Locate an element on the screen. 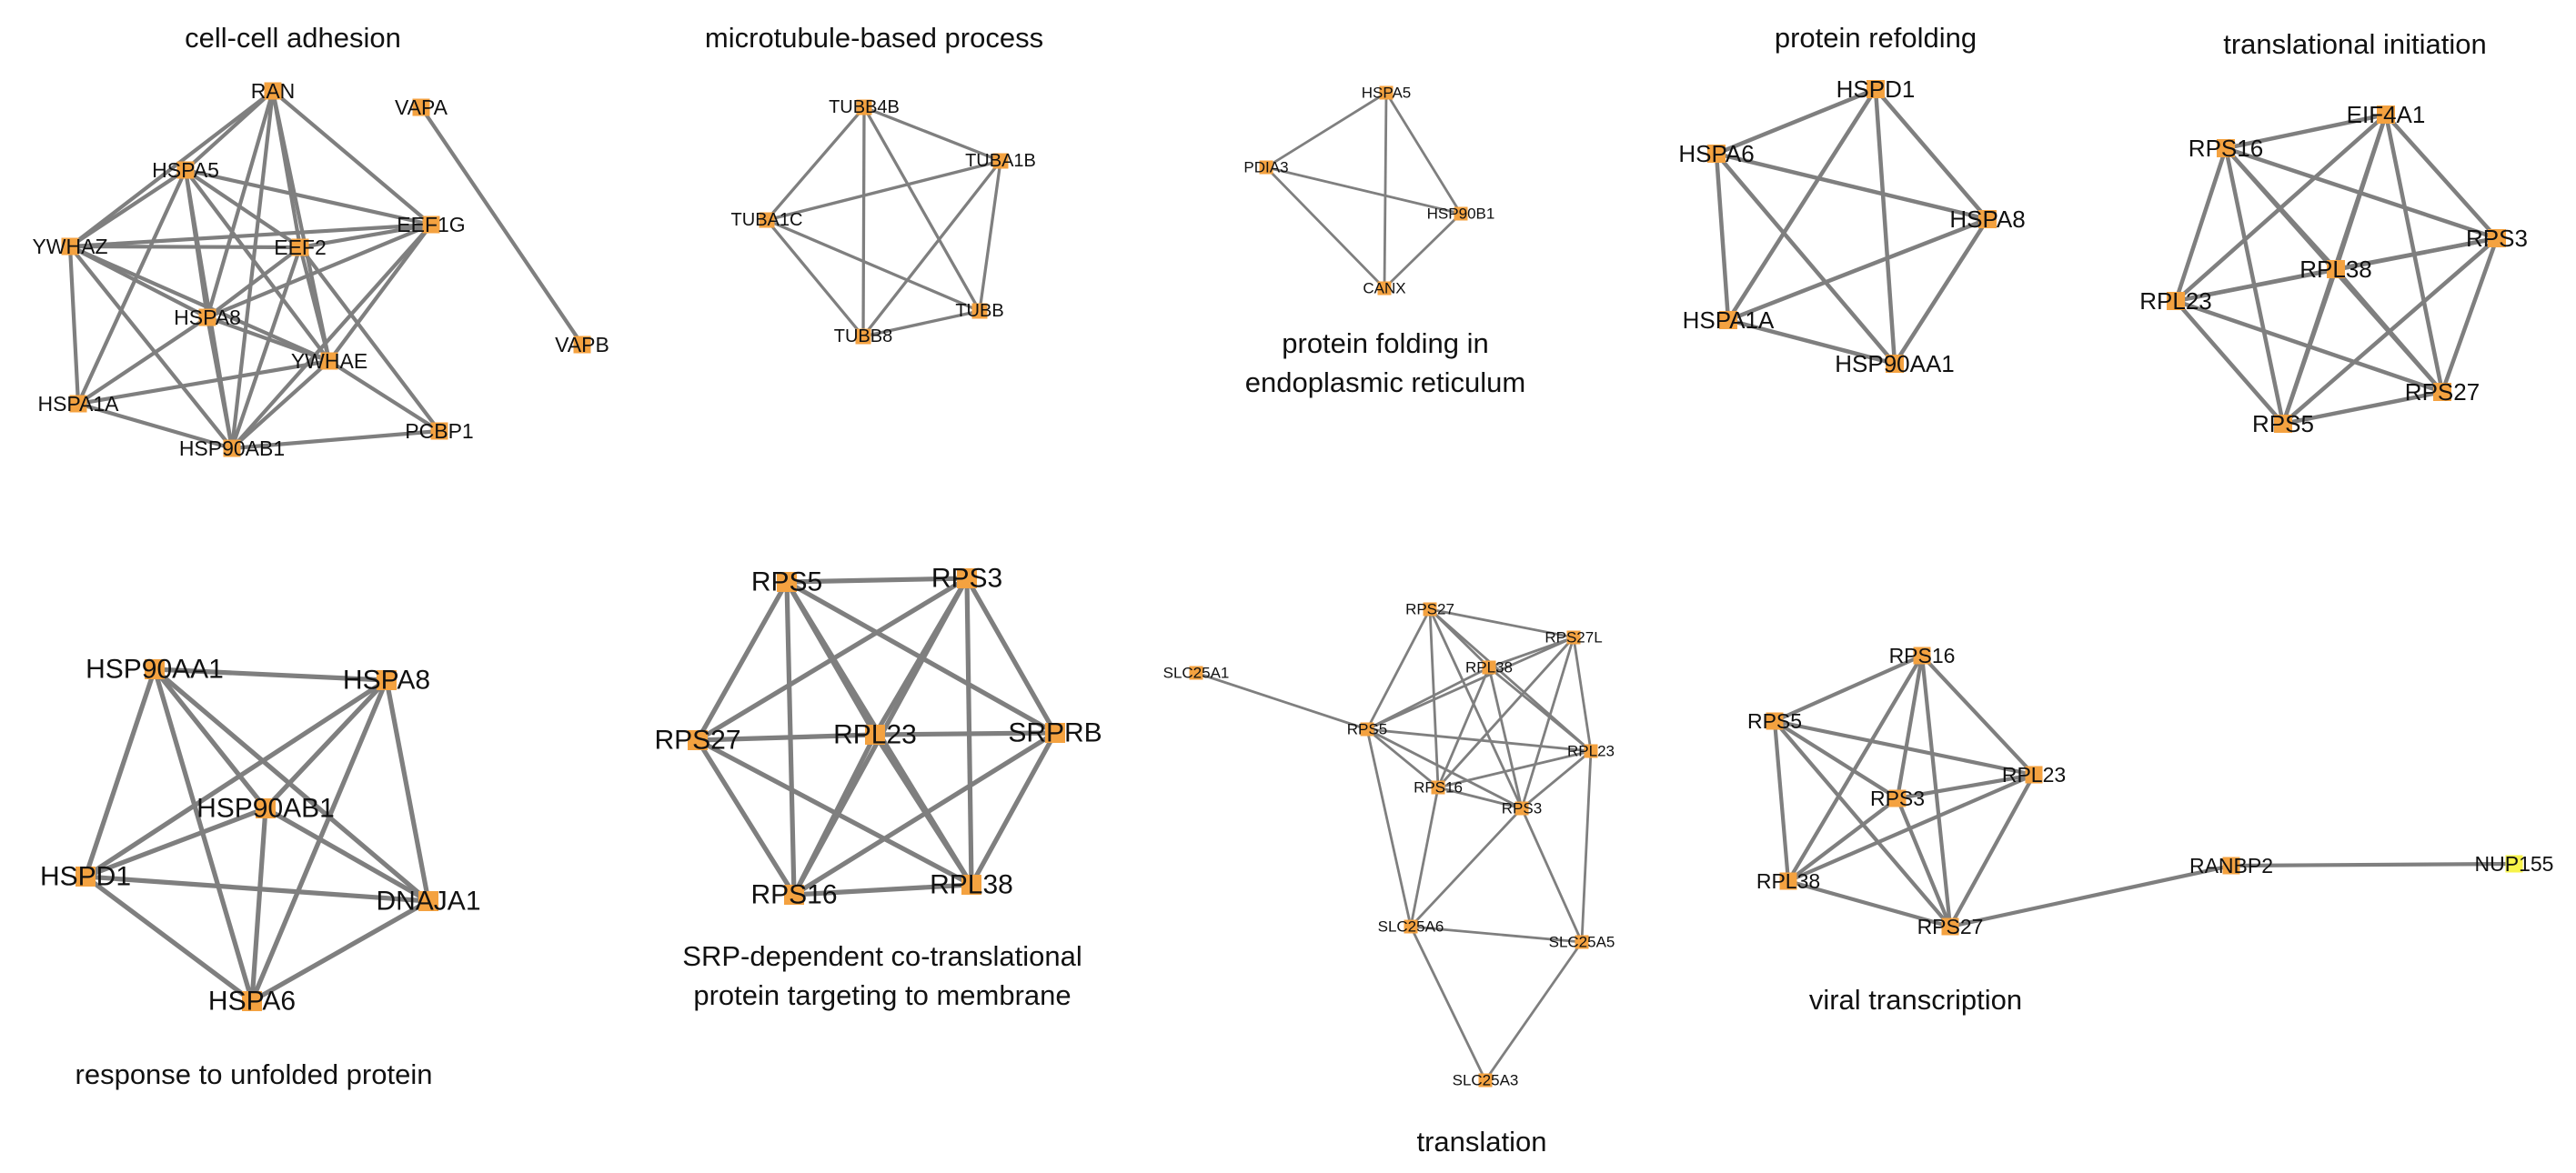  edge-rpl23-rps27 is located at coordinates (2309, 346).